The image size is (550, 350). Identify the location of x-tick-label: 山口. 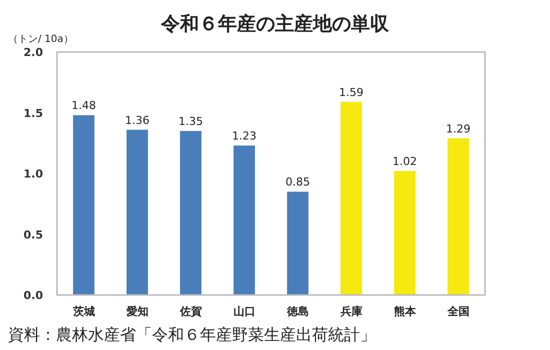
(244, 311).